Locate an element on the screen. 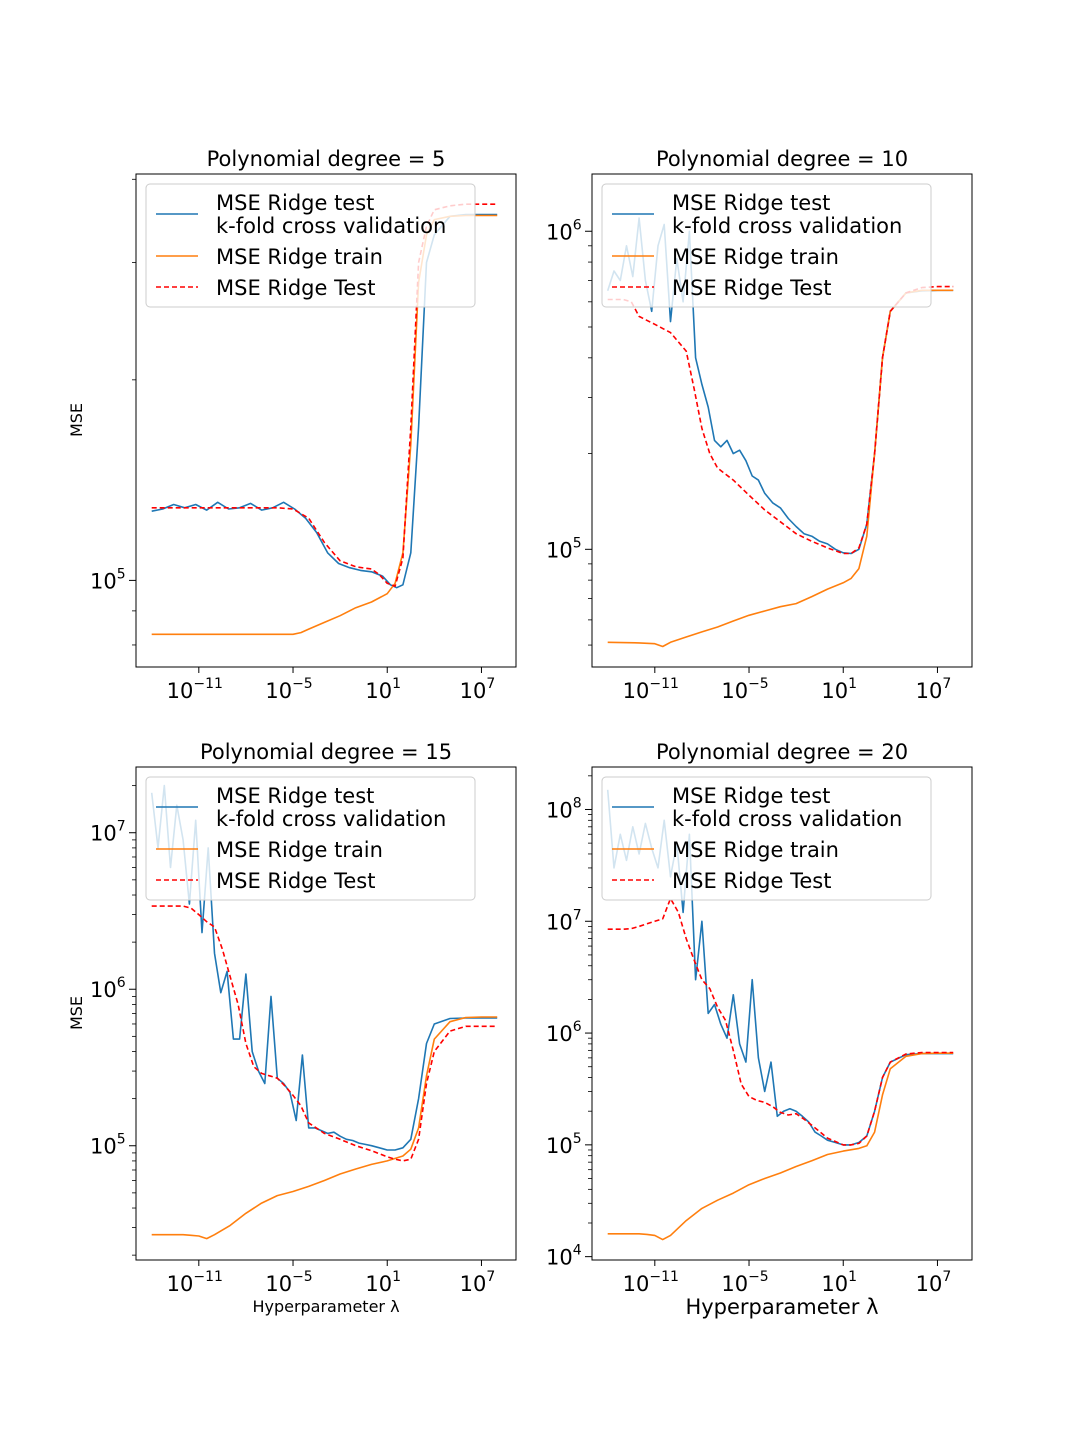  subplot-title: Polynomial degree = 20 is located at coordinates (782, 752).